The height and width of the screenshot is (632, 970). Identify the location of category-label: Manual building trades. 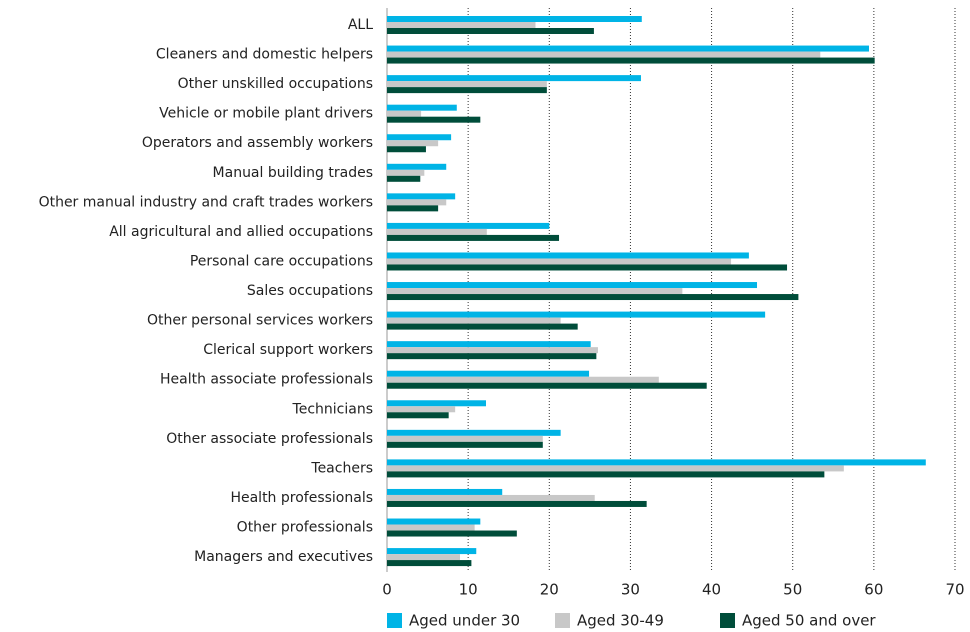
(293, 173).